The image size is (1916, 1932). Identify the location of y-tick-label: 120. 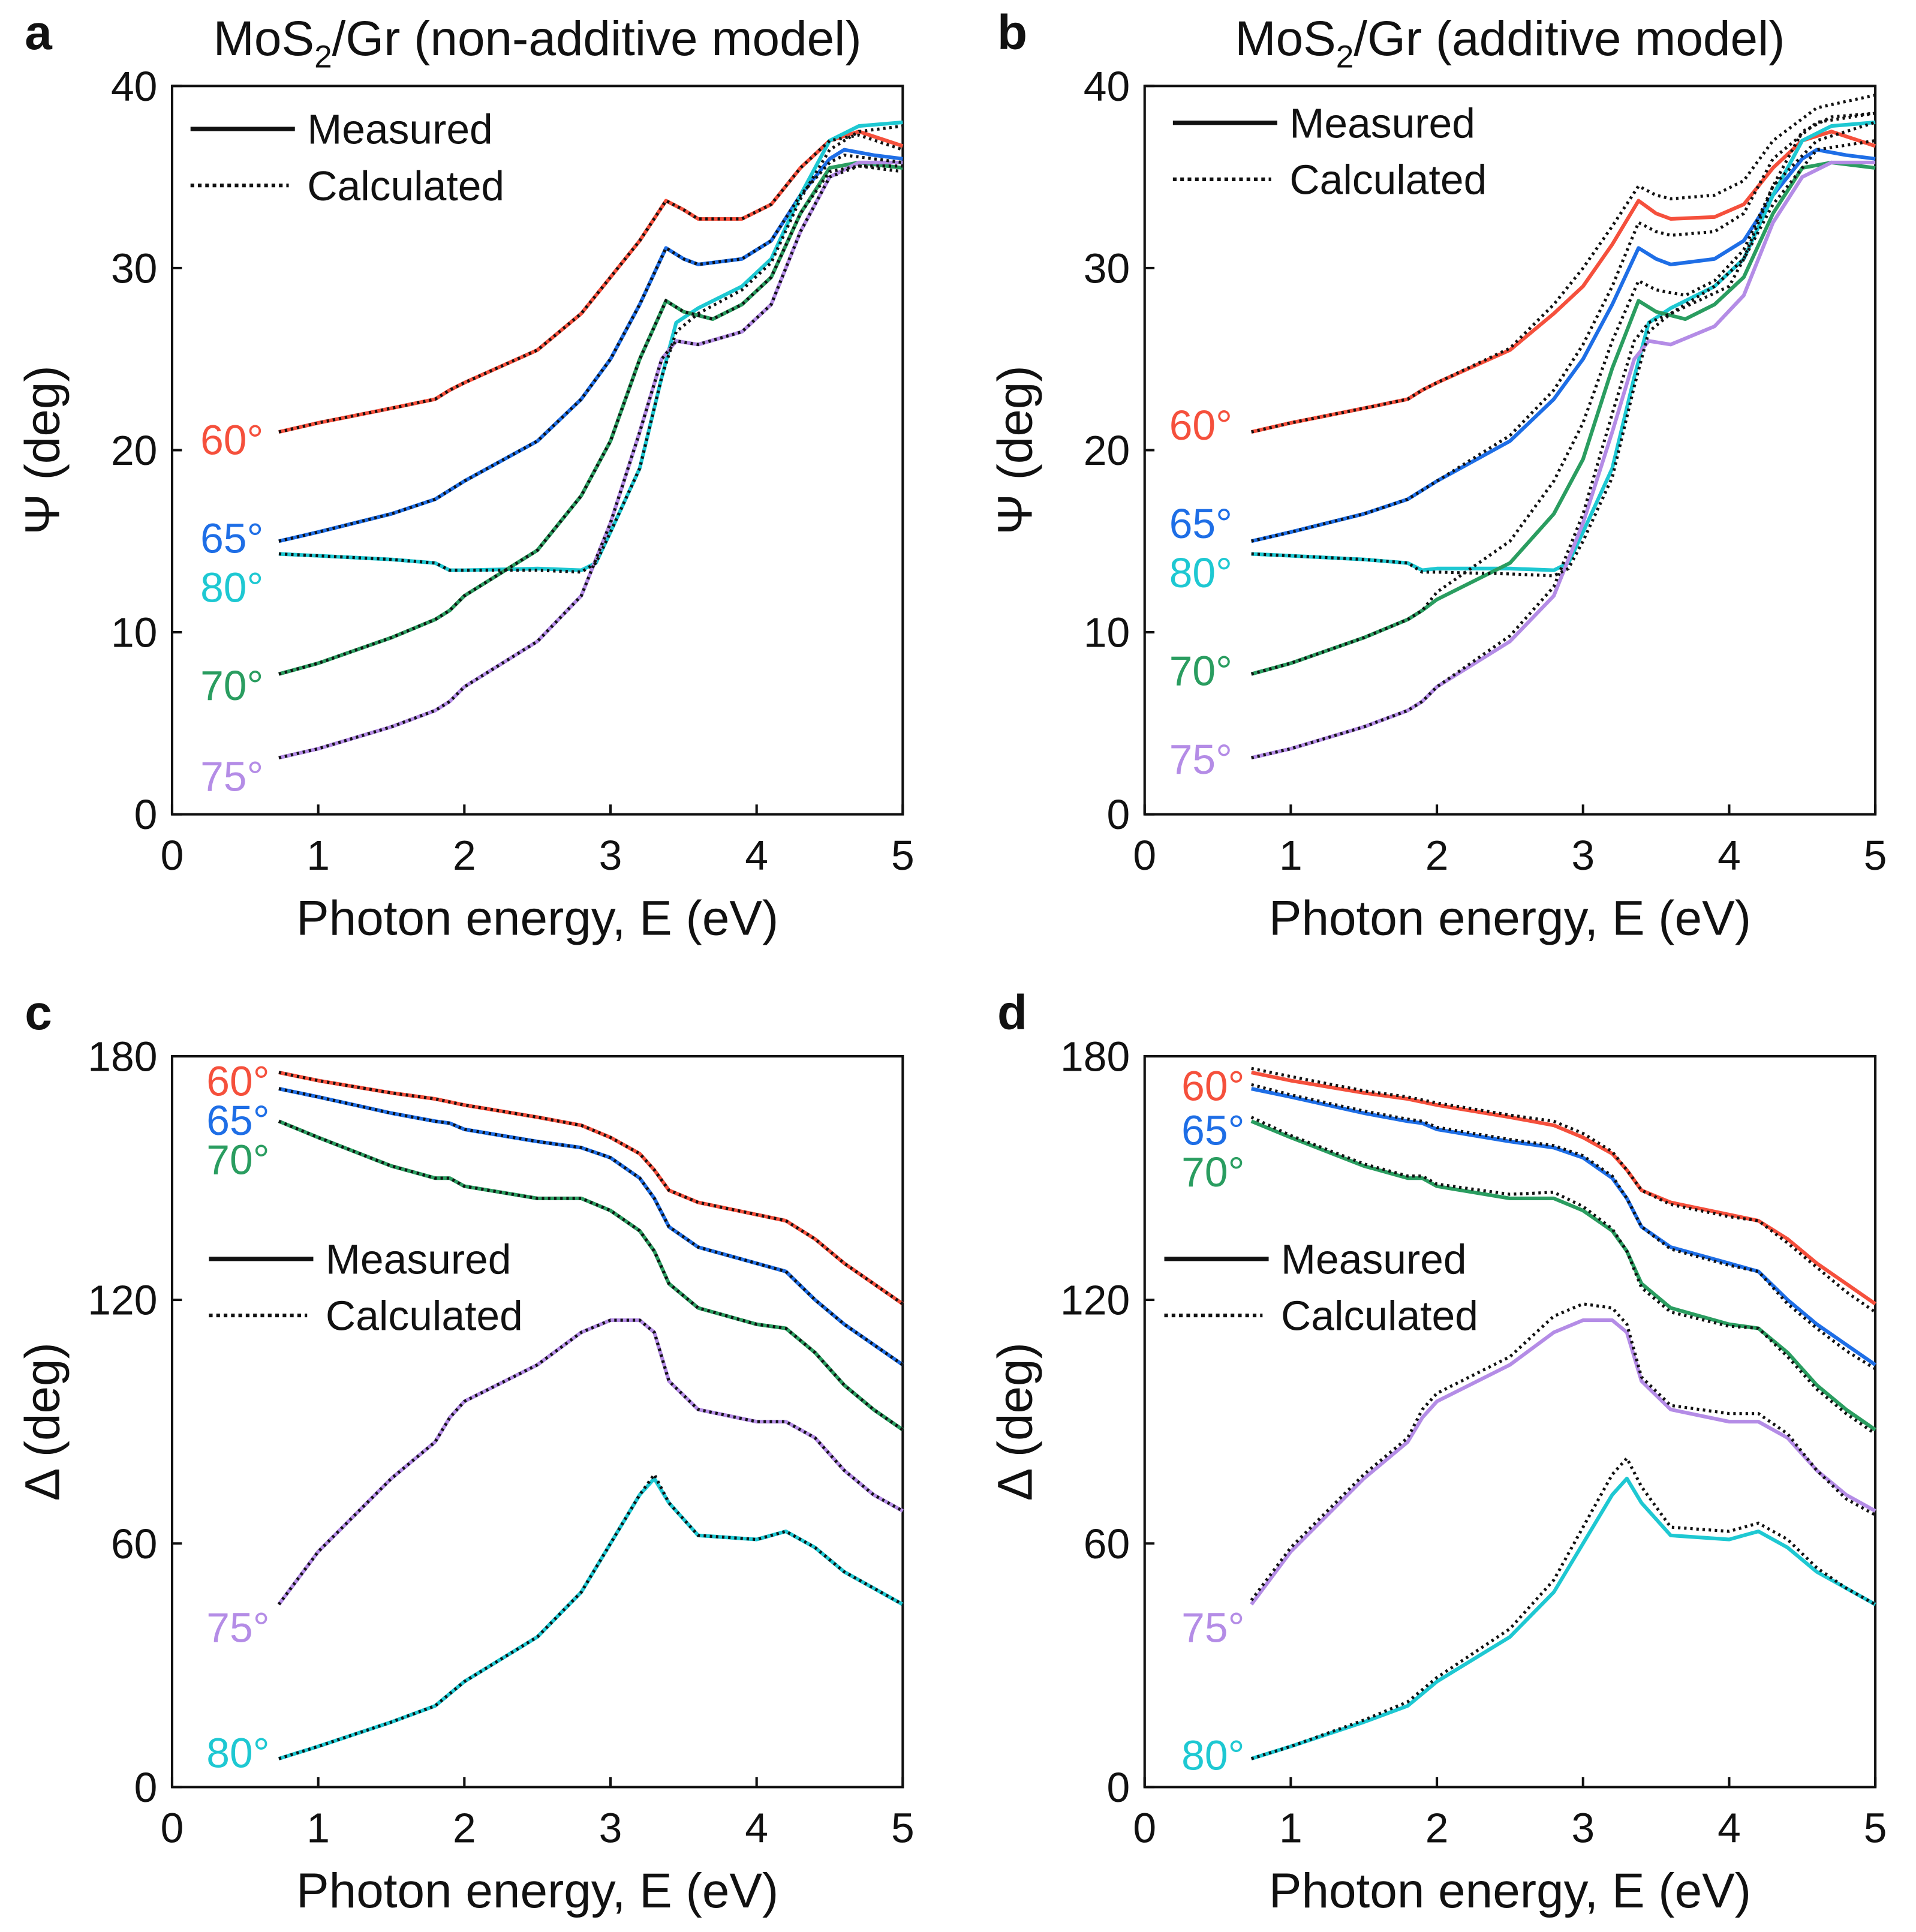
(123, 1300).